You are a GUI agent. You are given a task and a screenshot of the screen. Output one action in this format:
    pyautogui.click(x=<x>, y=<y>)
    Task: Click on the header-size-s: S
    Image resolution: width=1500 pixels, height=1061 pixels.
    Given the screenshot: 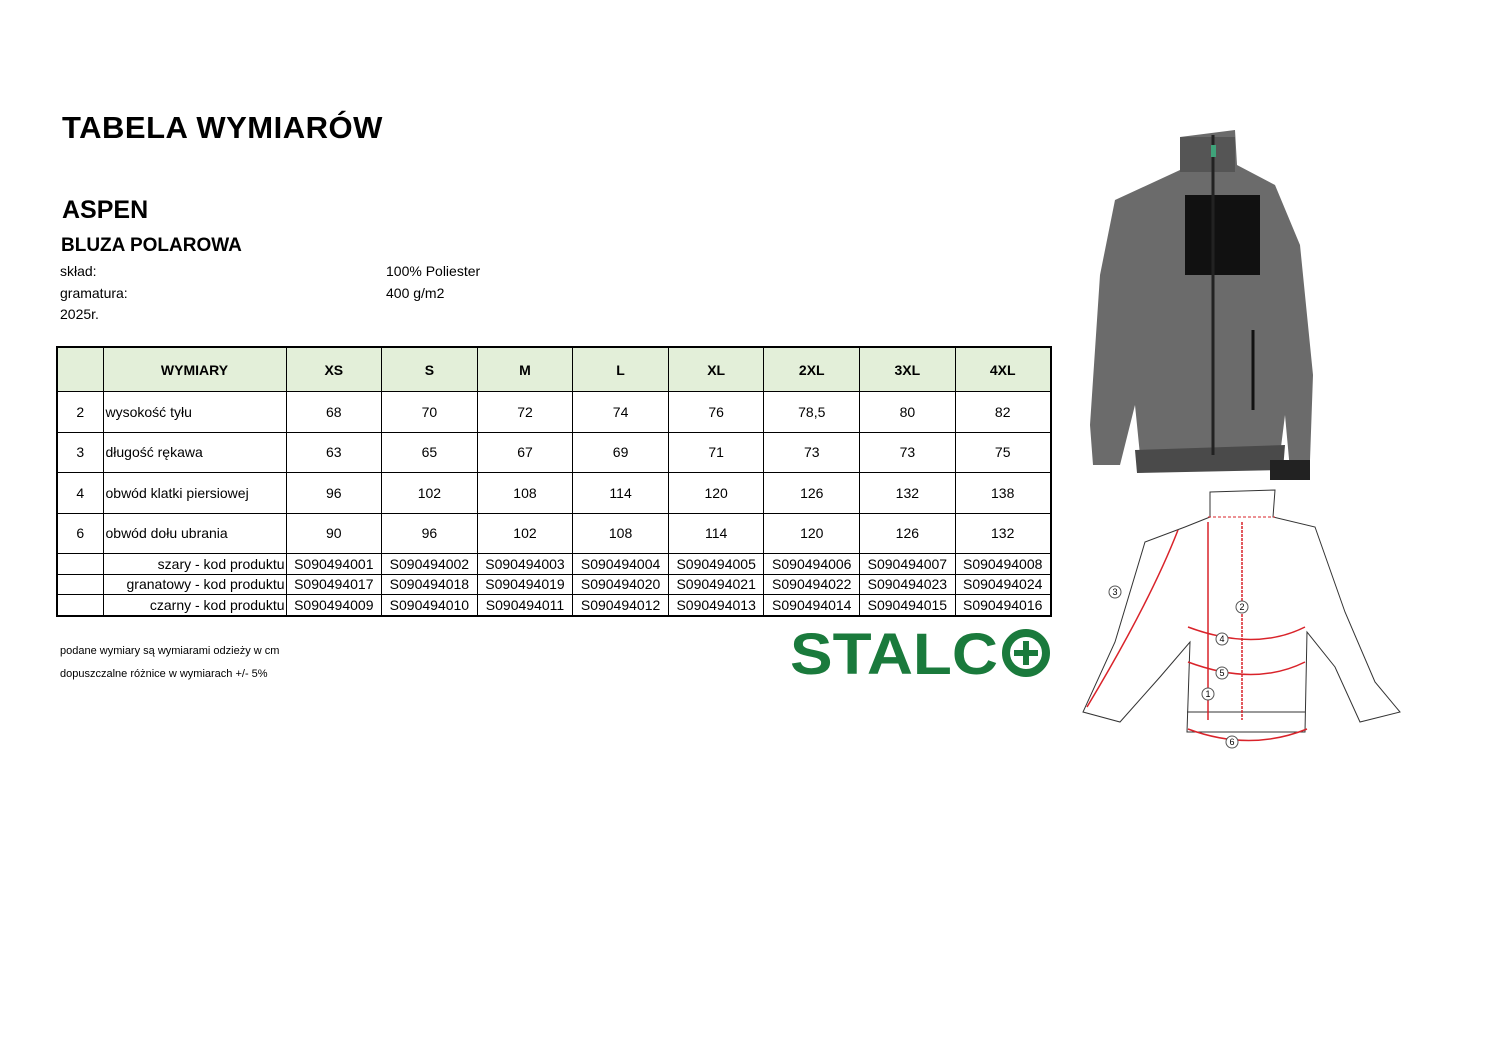 What is the action you would take?
    pyautogui.click(x=429, y=369)
    